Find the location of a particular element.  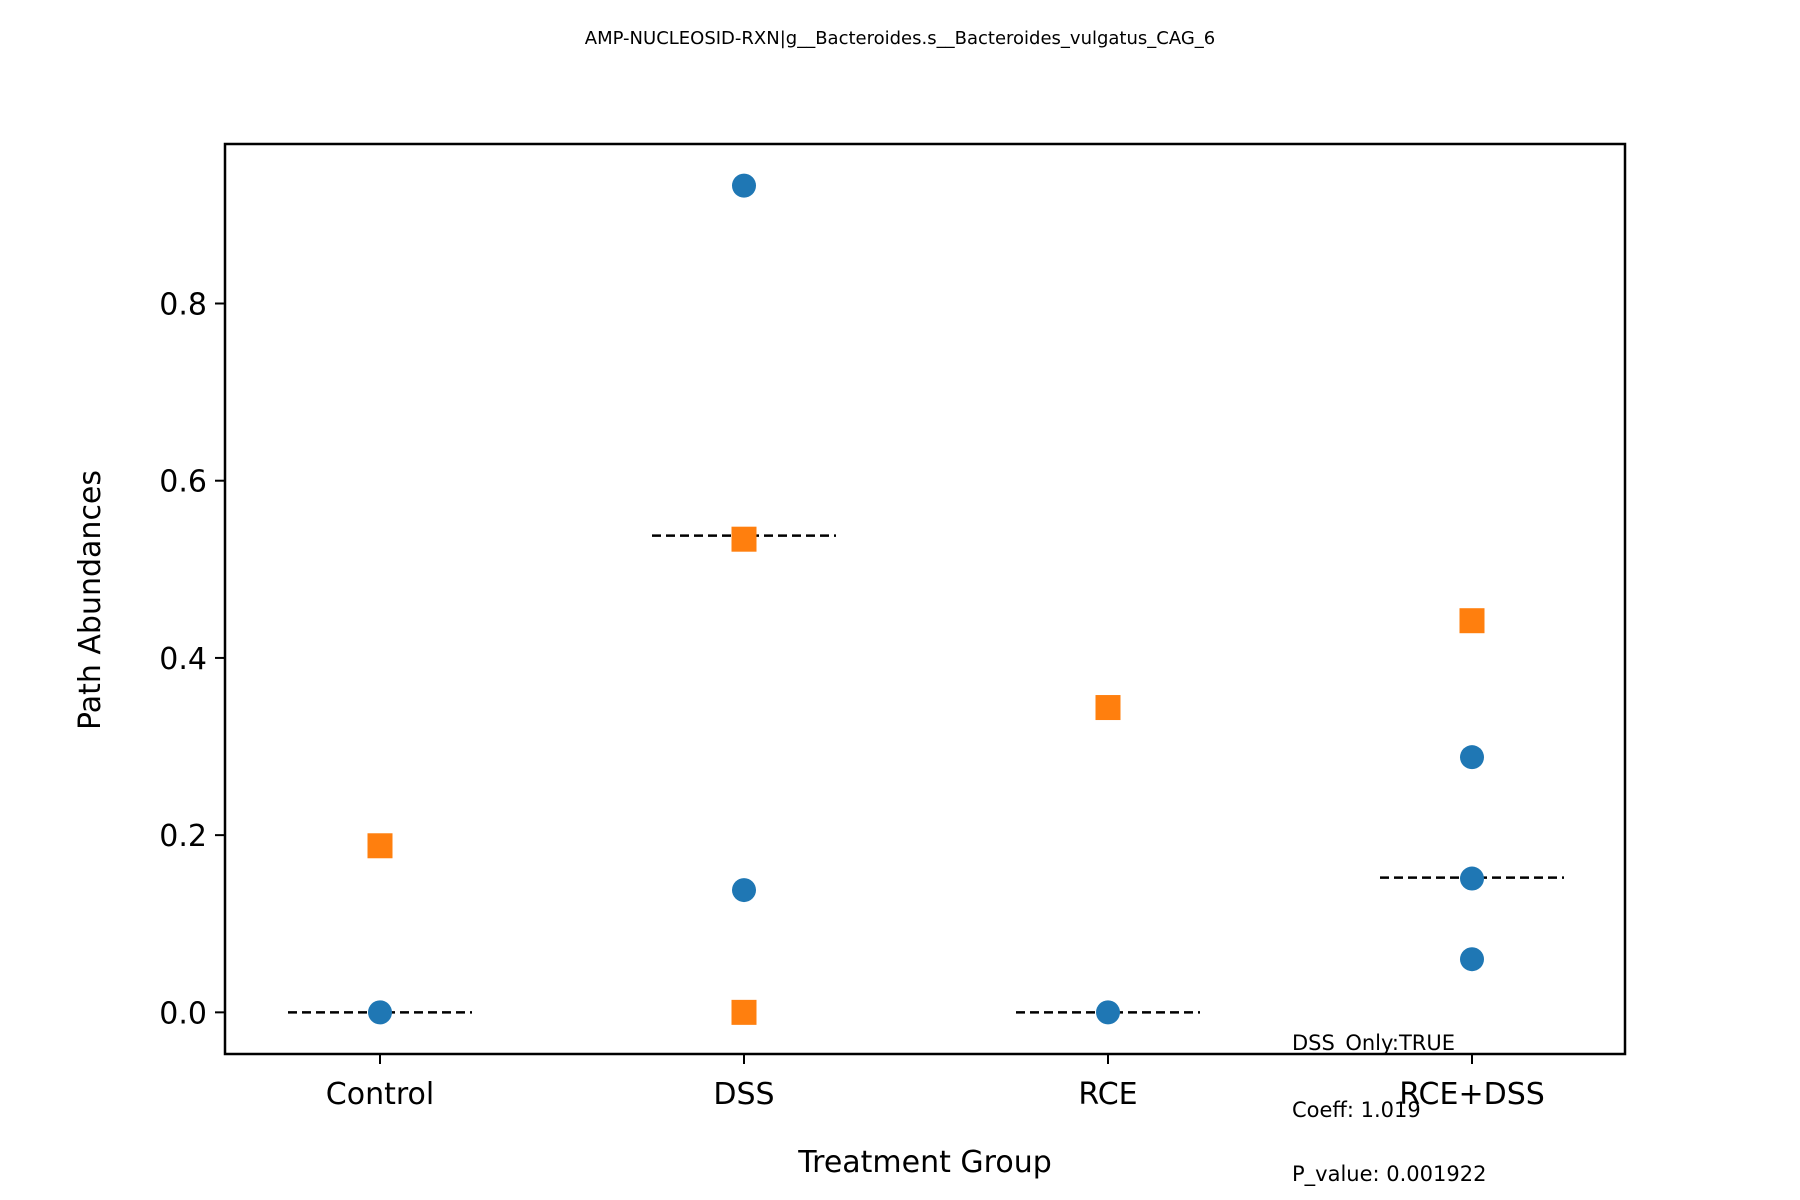

annotation-p-value: P_value: 0.001922 is located at coordinates (1389, 1174).